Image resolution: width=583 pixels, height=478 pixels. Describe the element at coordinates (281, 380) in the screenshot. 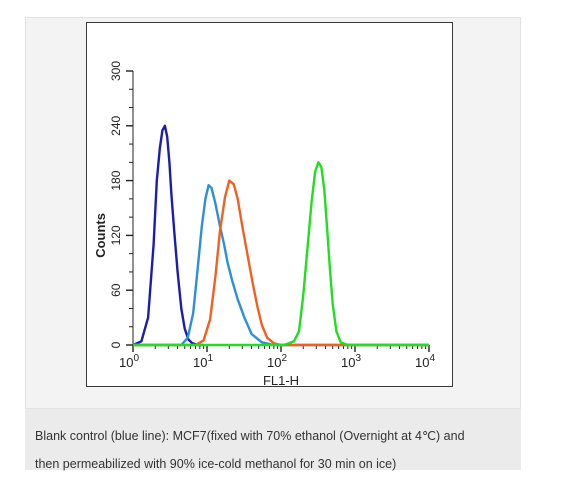

I see `x-axis-title: FL1-H` at that location.